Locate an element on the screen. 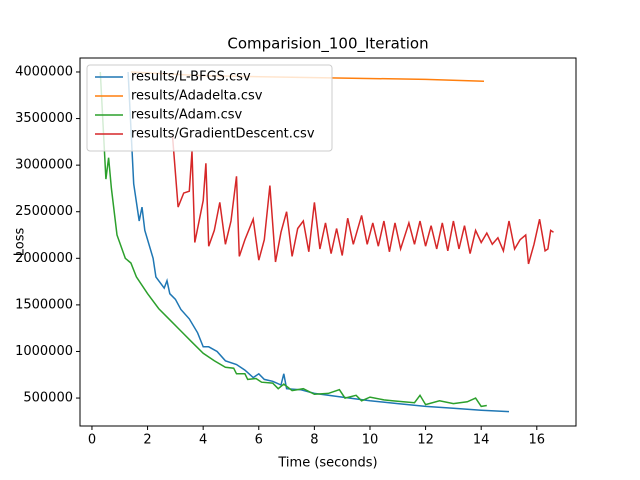  y-tick-label: 4000000 is located at coordinates (44, 71).